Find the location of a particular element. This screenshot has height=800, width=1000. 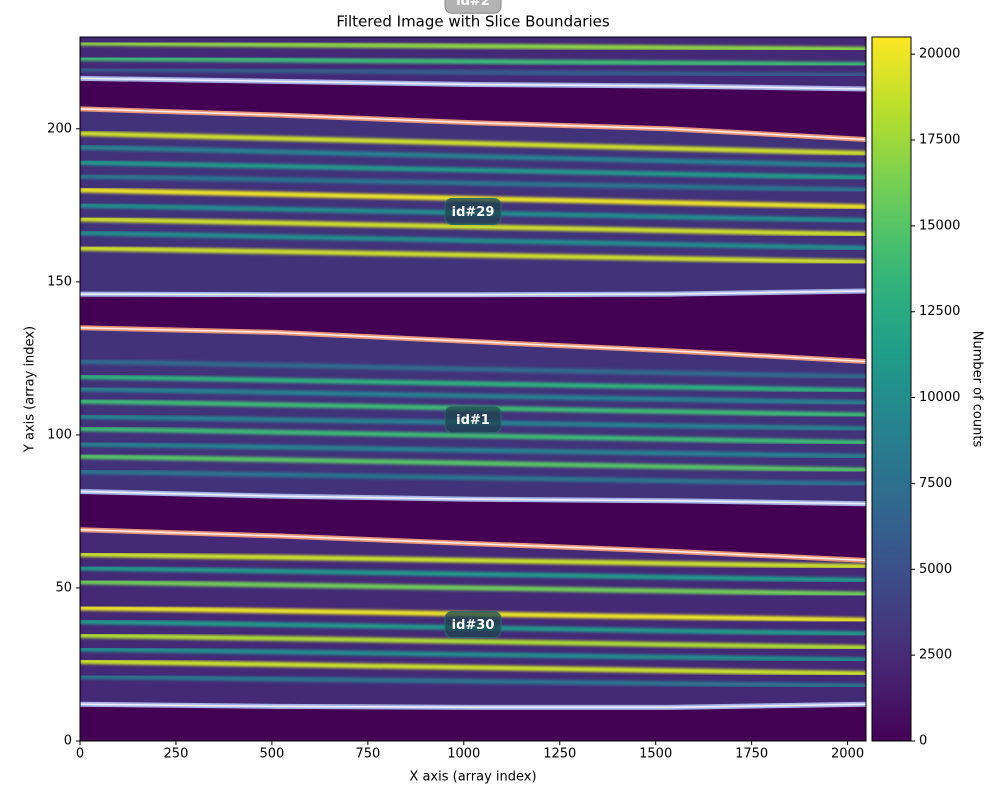

x-tick-label: 250 is located at coordinates (176, 754).